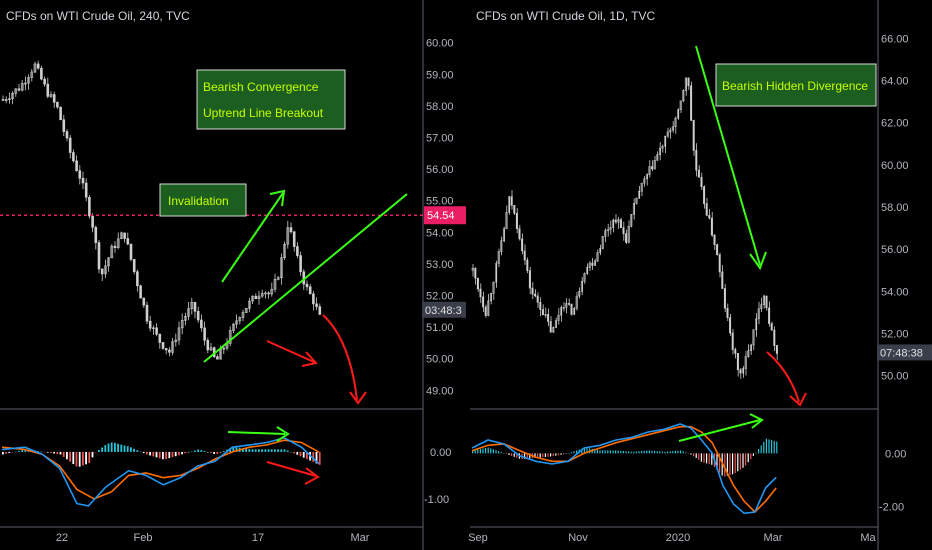  What do you see at coordinates (773, 538) in the screenshot?
I see `x-tick-label: Mar` at bounding box center [773, 538].